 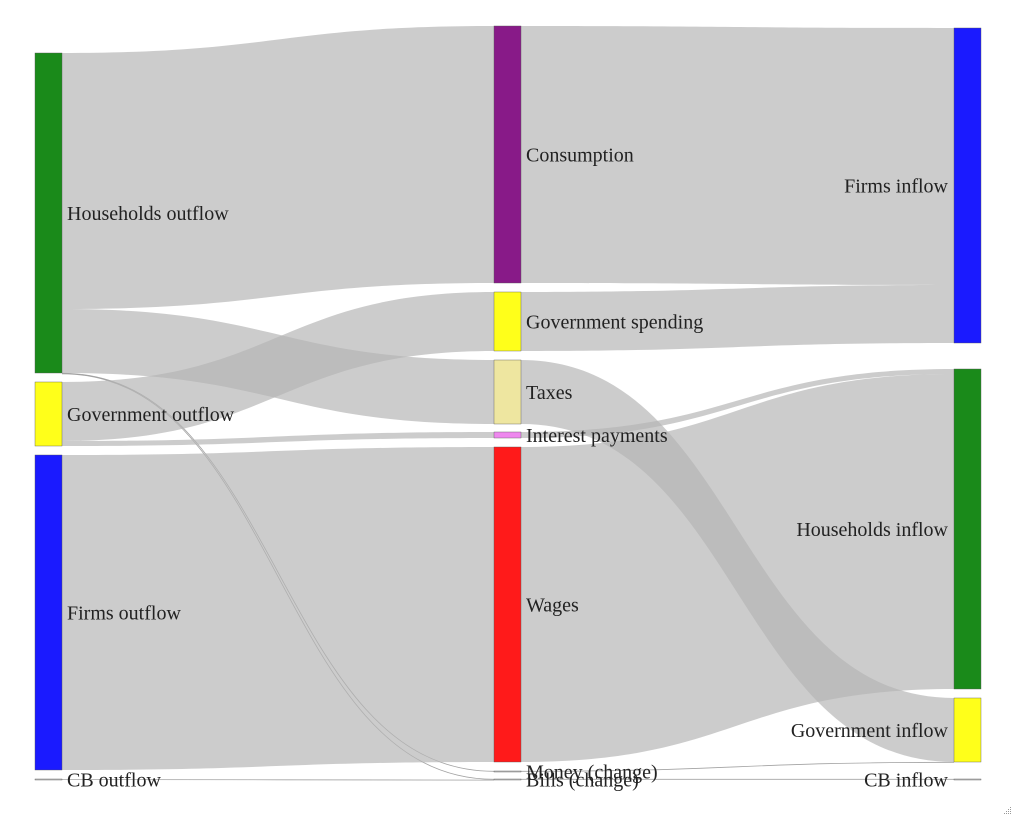 I want to click on node-gov-spending, so click(x=507, y=321).